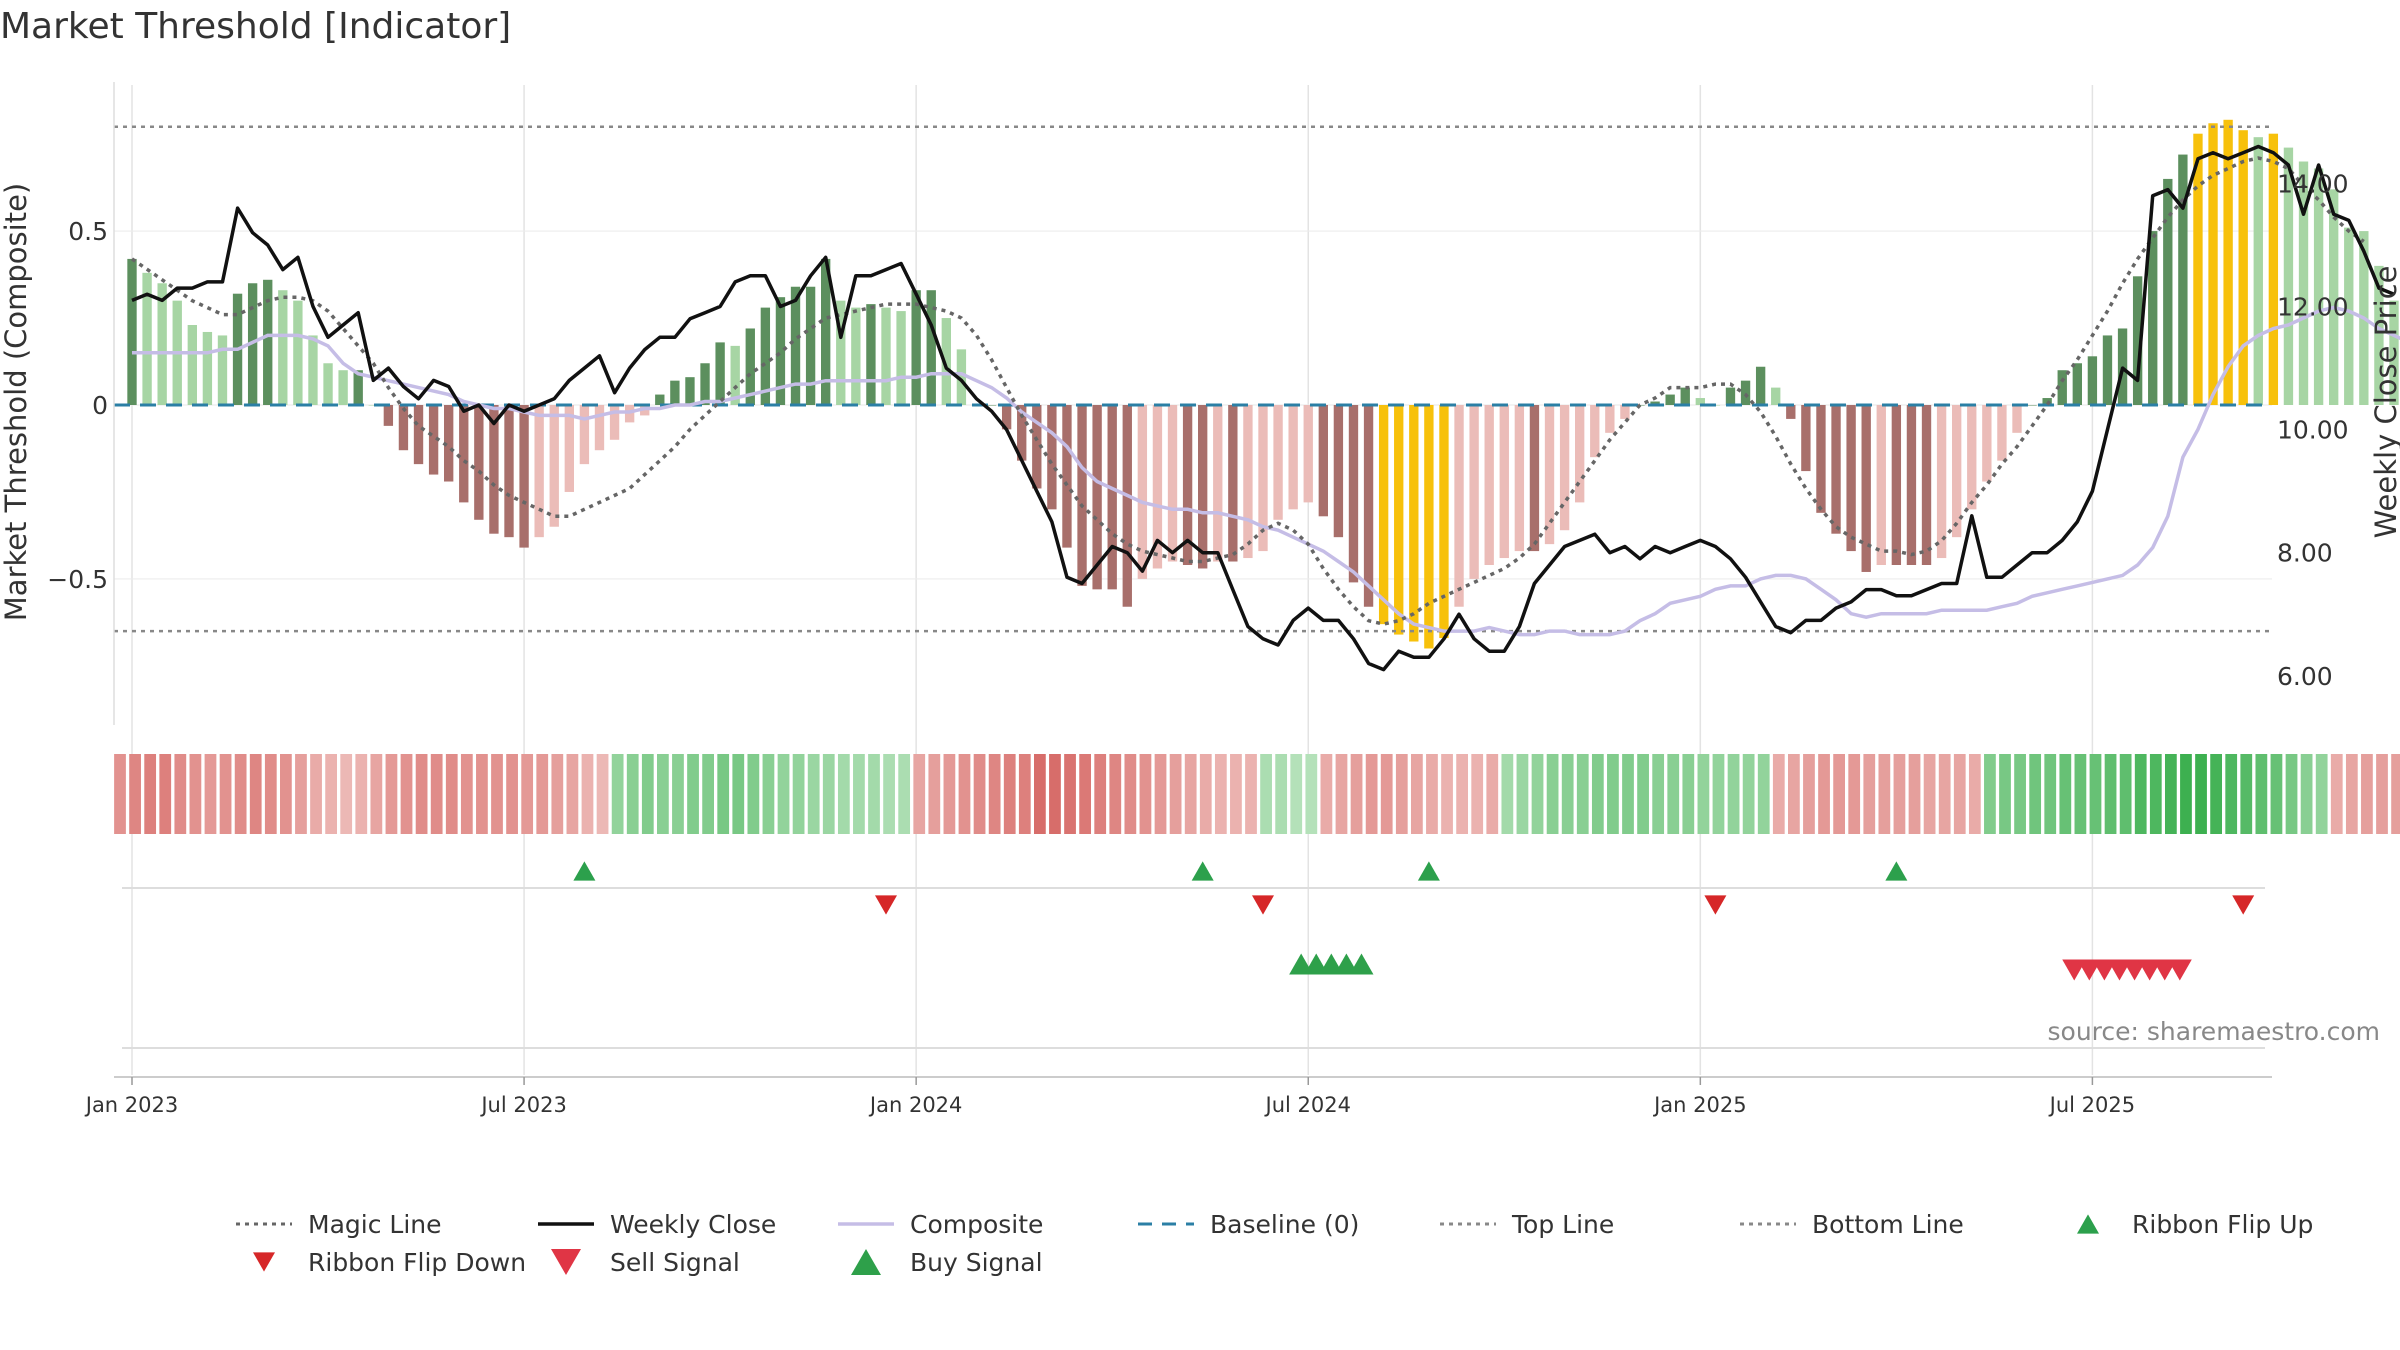 This screenshot has height=1350, width=2400. What do you see at coordinates (1527, 1224) in the screenshot?
I see `legend-item: Top Line` at bounding box center [1527, 1224].